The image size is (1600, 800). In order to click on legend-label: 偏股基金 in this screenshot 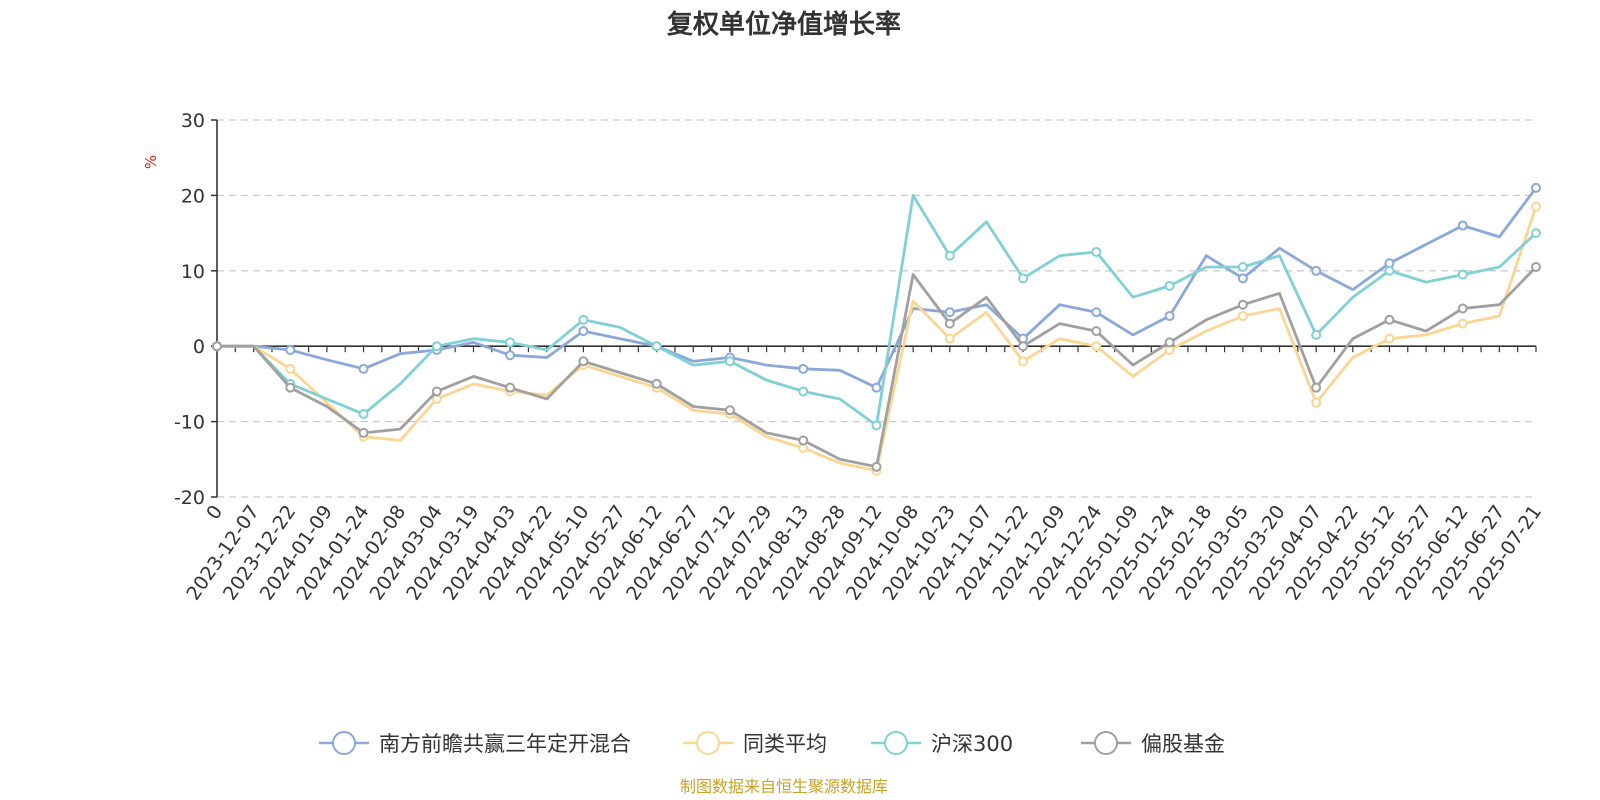, I will do `click(1183, 744)`.